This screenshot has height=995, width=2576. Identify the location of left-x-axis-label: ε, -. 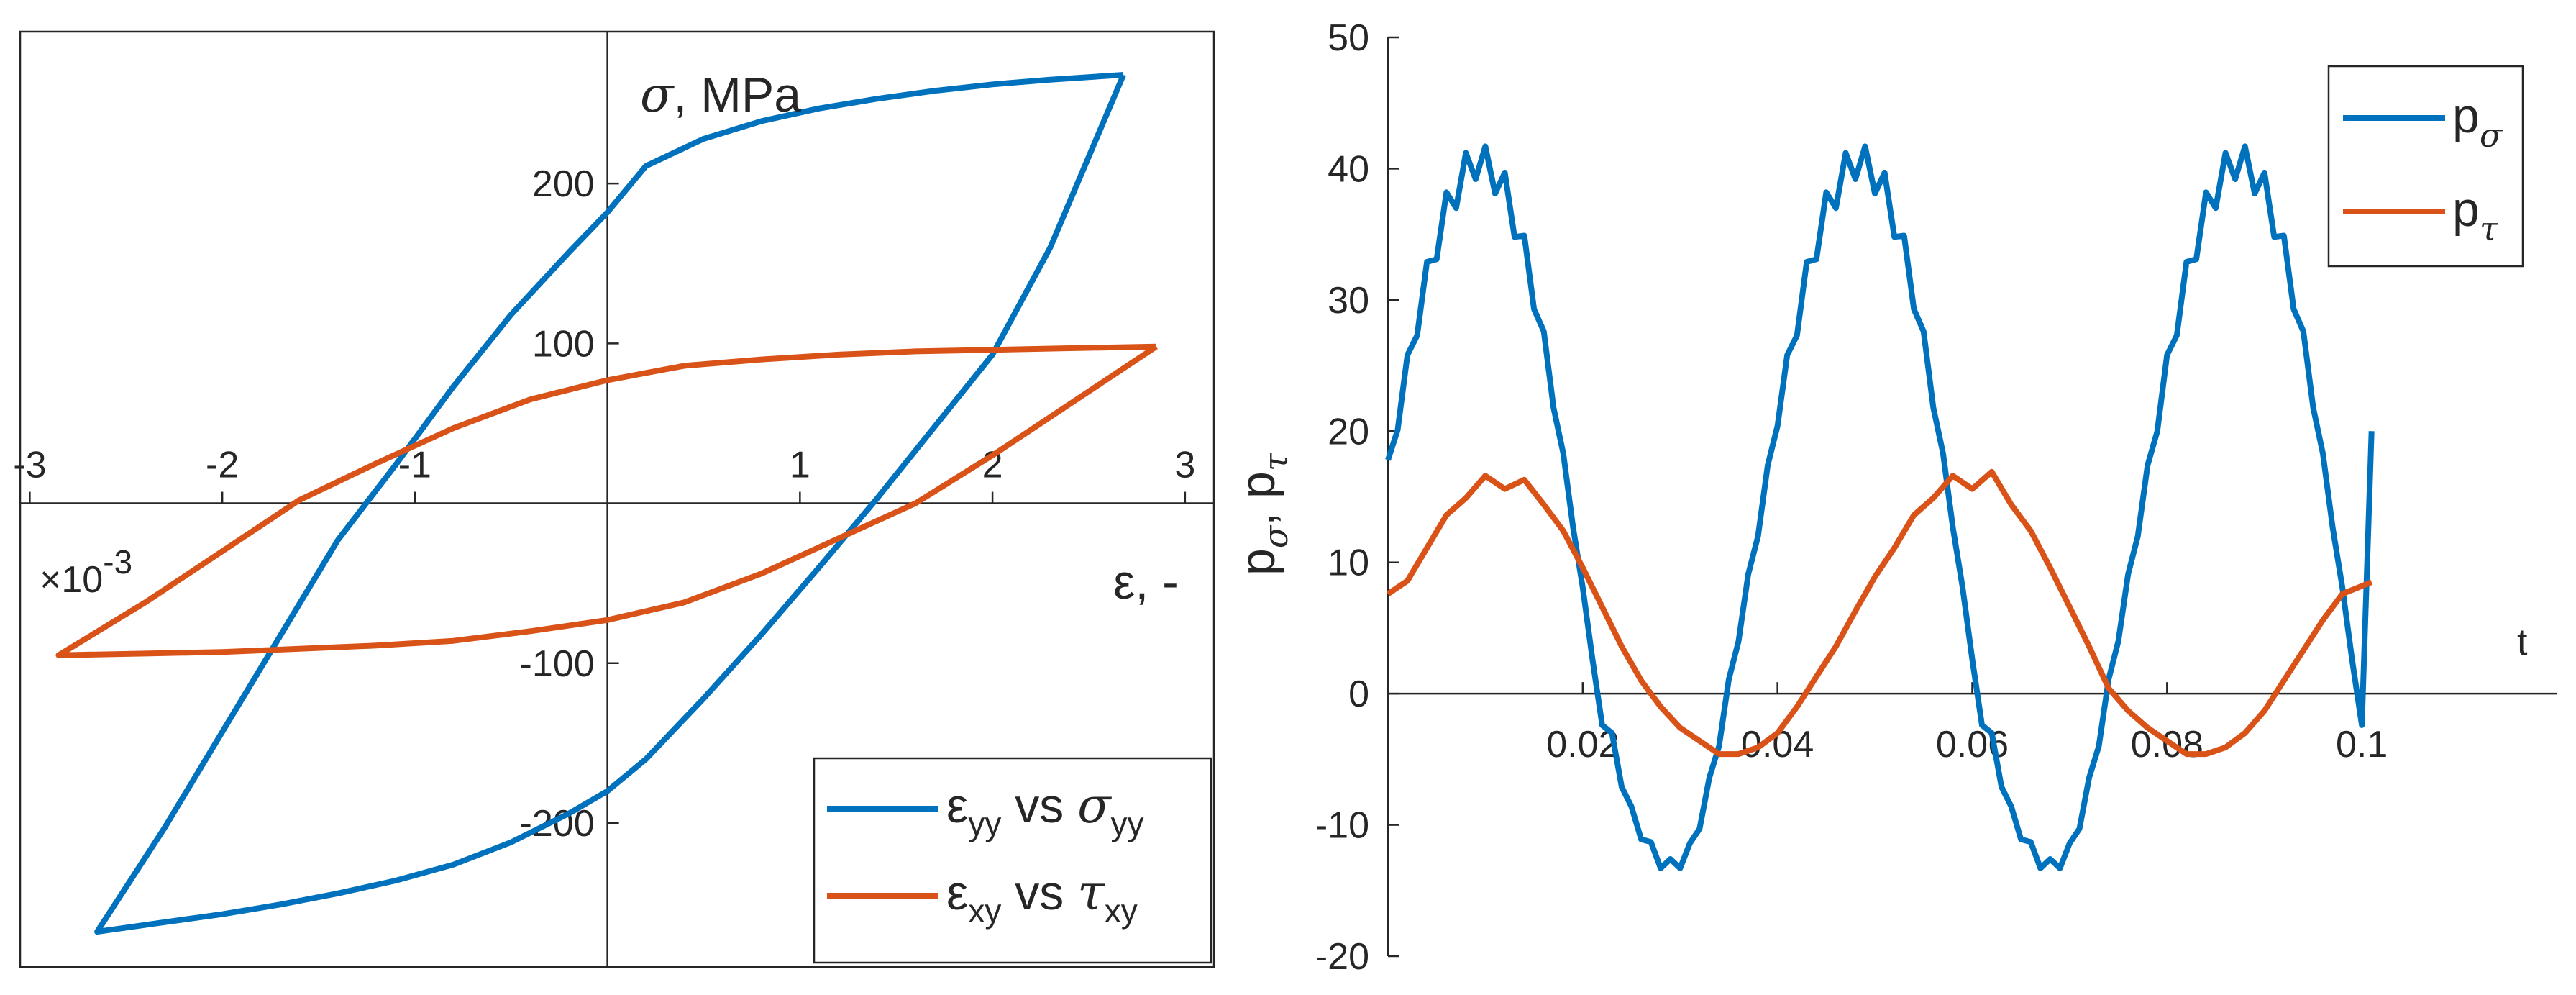
(1146, 582).